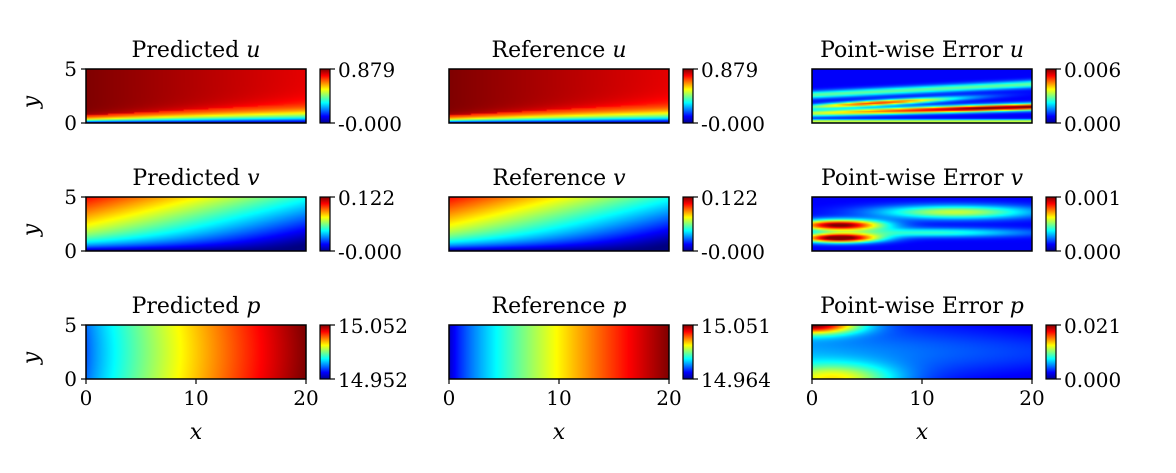 This screenshot has height=473, width=1176. I want to click on panel-v-1: Reference v 0.122 -0.000, so click(606, 215).